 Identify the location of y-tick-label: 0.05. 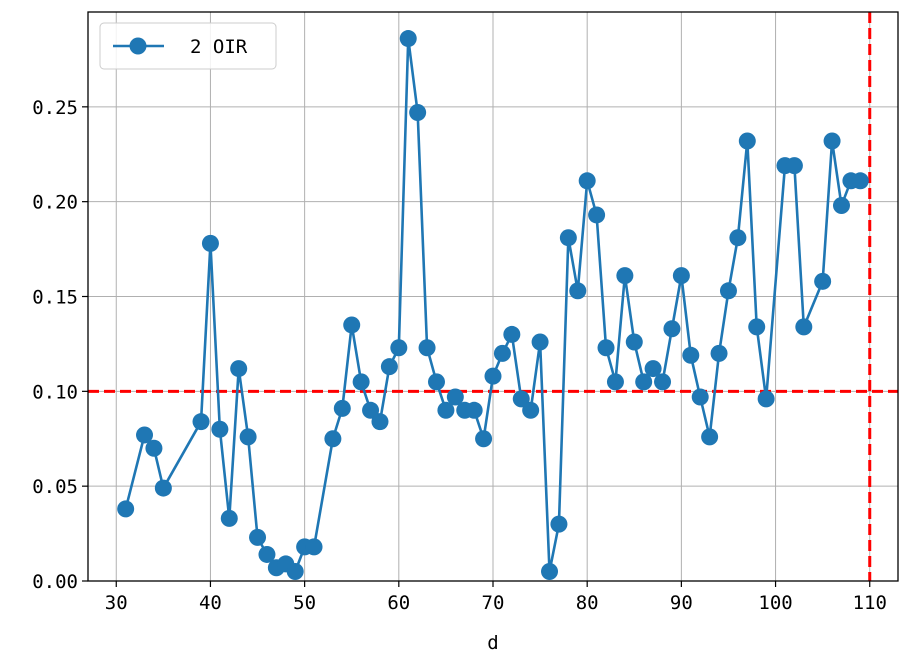
(55, 487).